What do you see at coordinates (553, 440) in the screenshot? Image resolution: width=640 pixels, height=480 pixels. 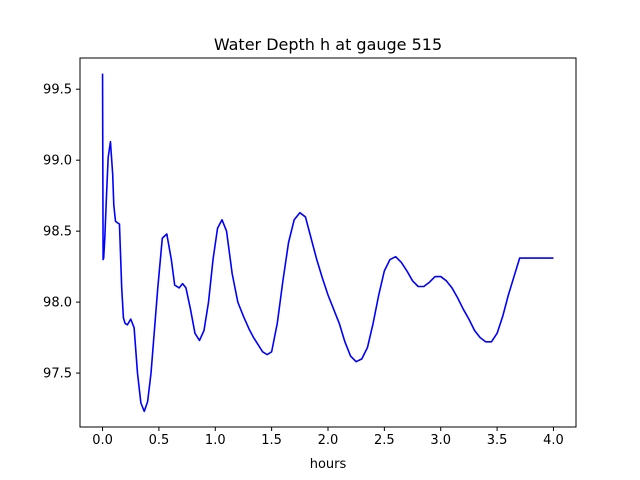 I see `x-tick-label: 4.0` at bounding box center [553, 440].